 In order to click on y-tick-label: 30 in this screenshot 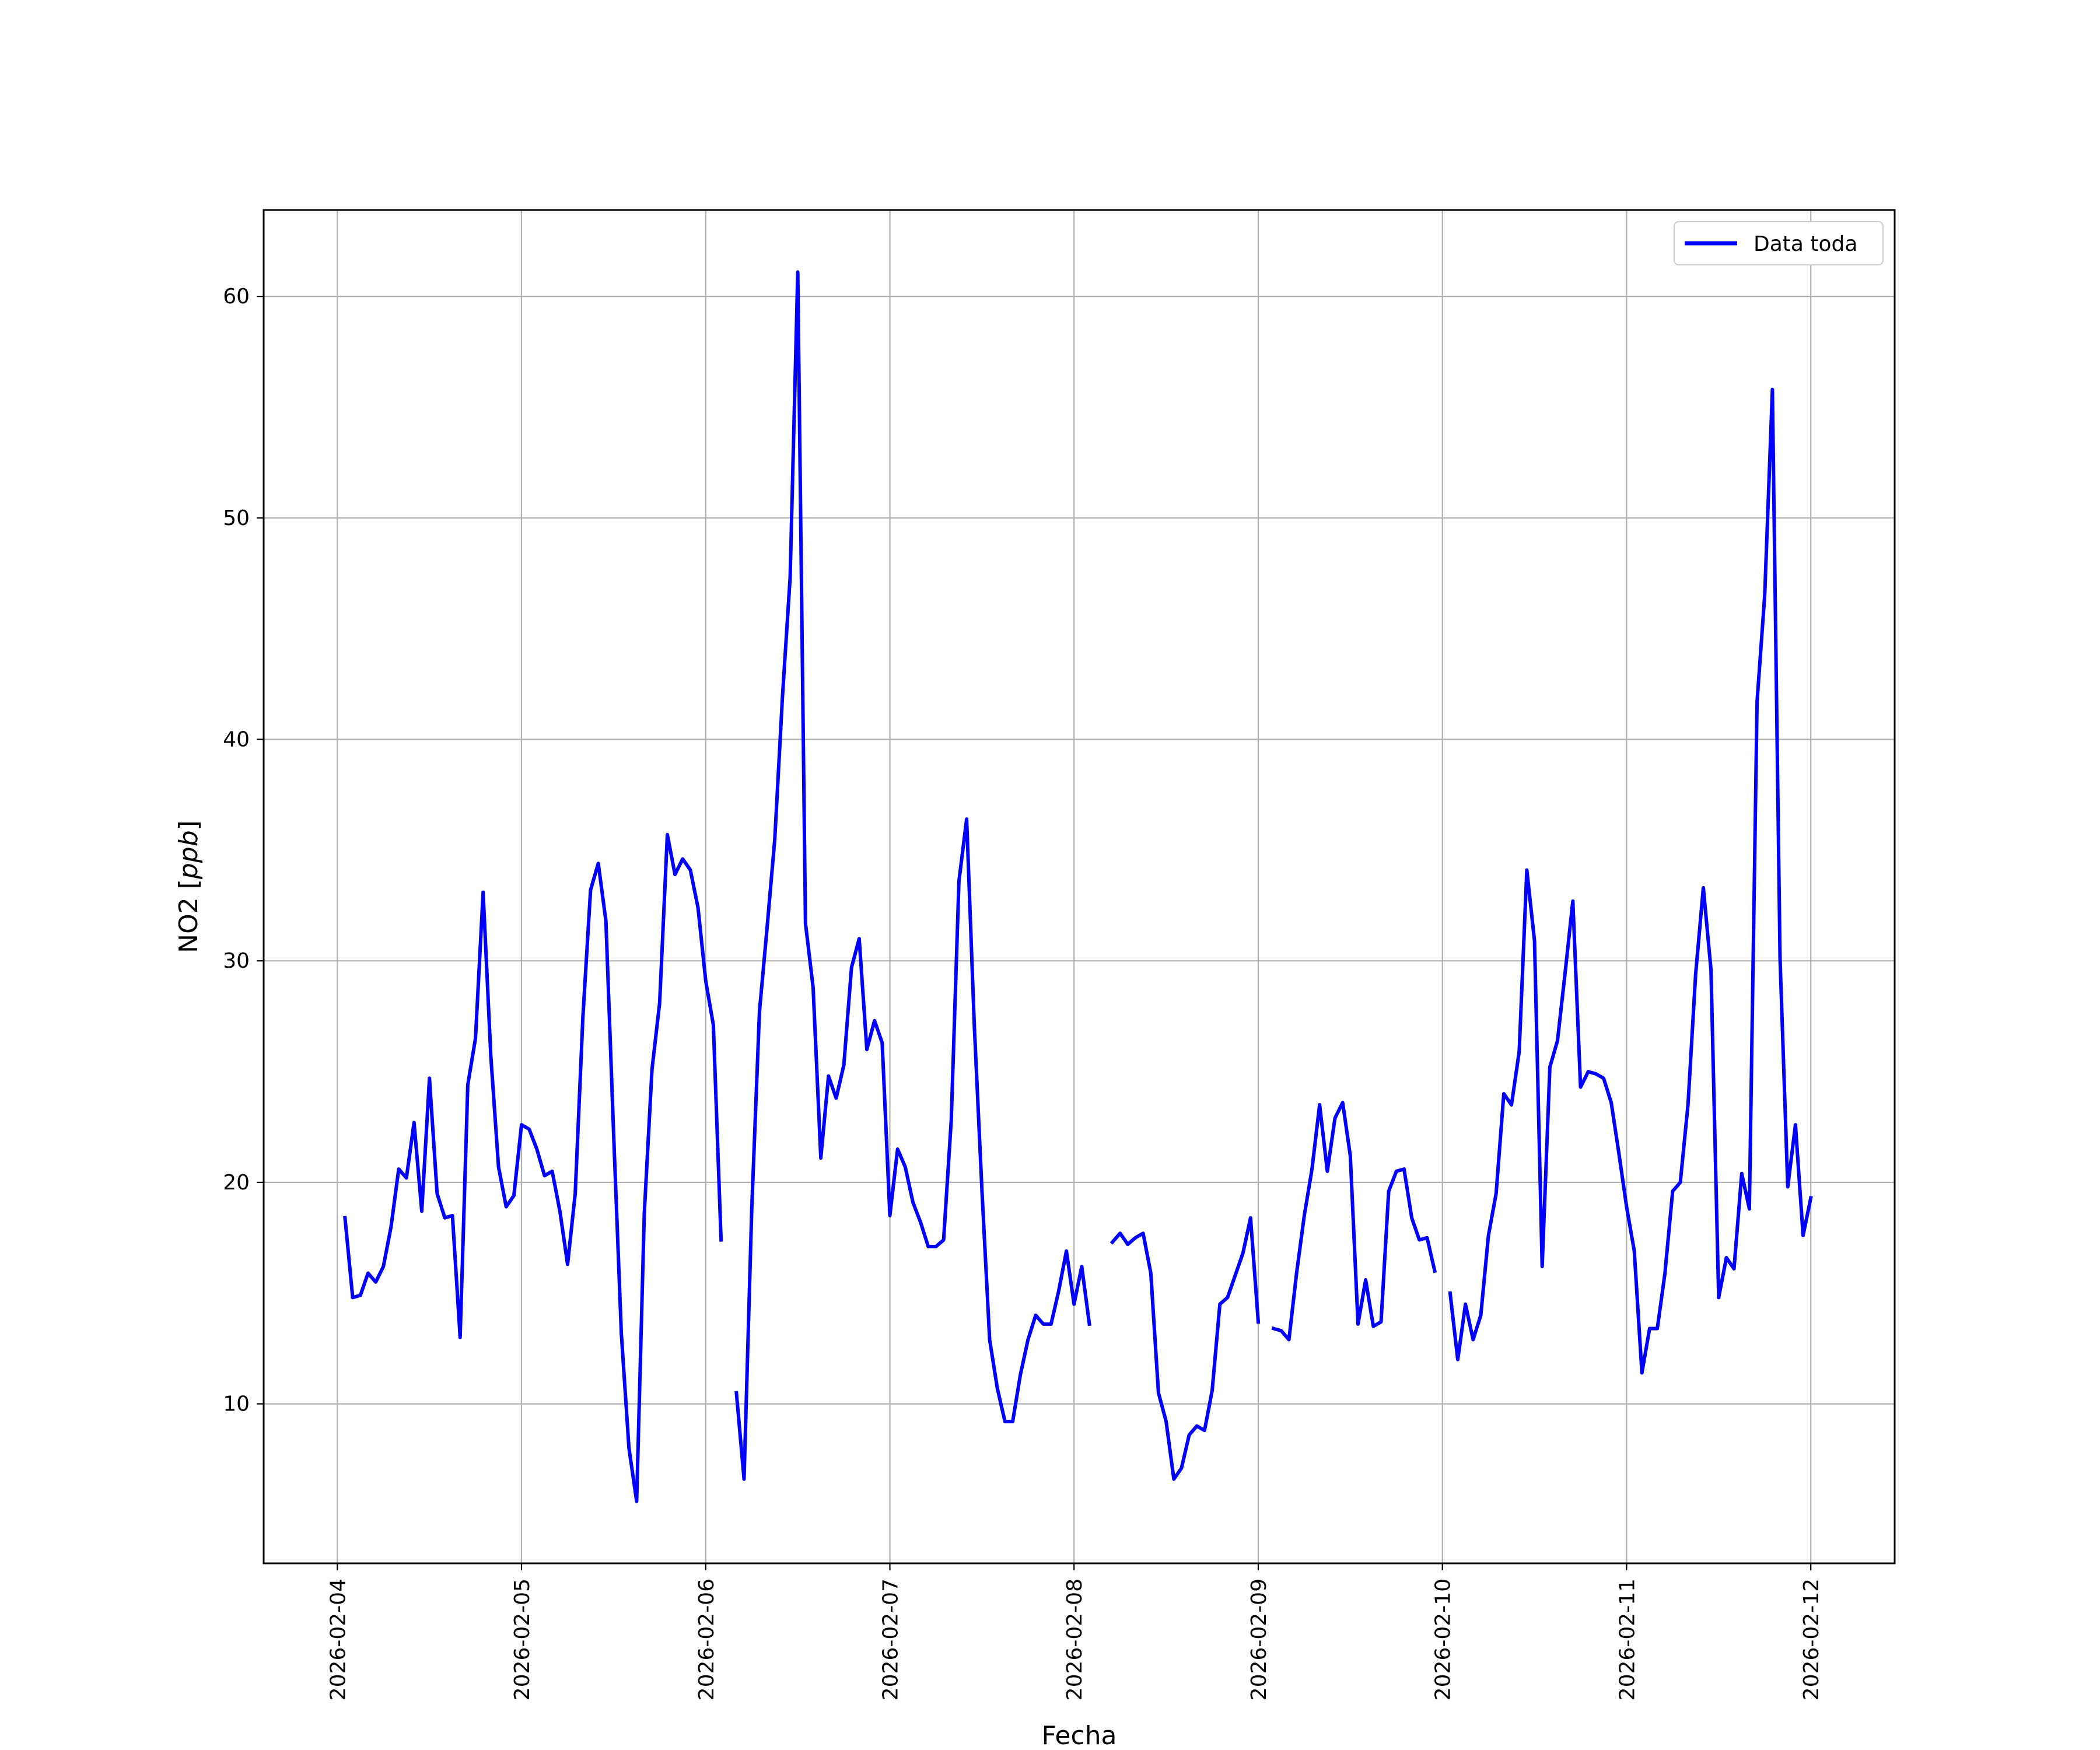, I will do `click(236, 961)`.